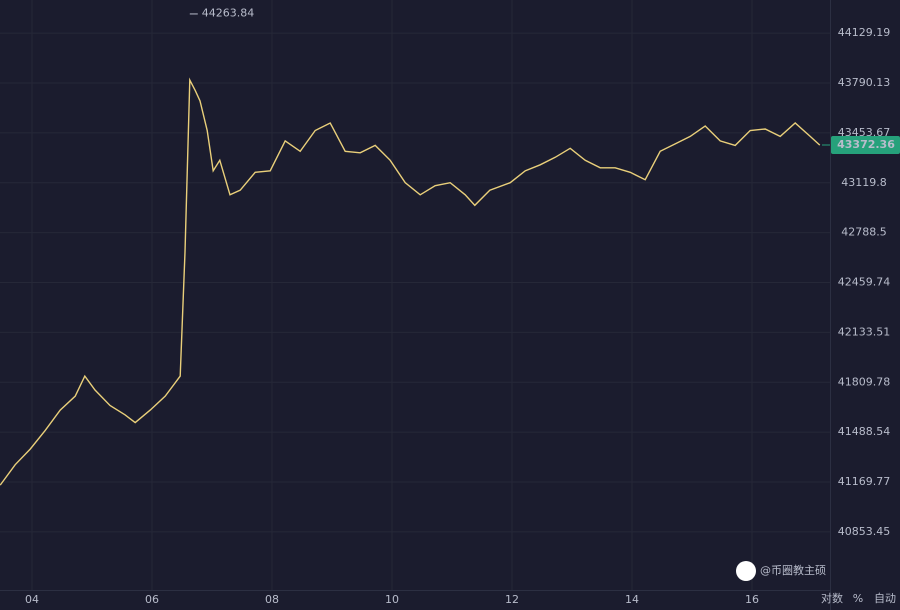  What do you see at coordinates (864, 82) in the screenshot?
I see `y-tick-label: 43790.13` at bounding box center [864, 82].